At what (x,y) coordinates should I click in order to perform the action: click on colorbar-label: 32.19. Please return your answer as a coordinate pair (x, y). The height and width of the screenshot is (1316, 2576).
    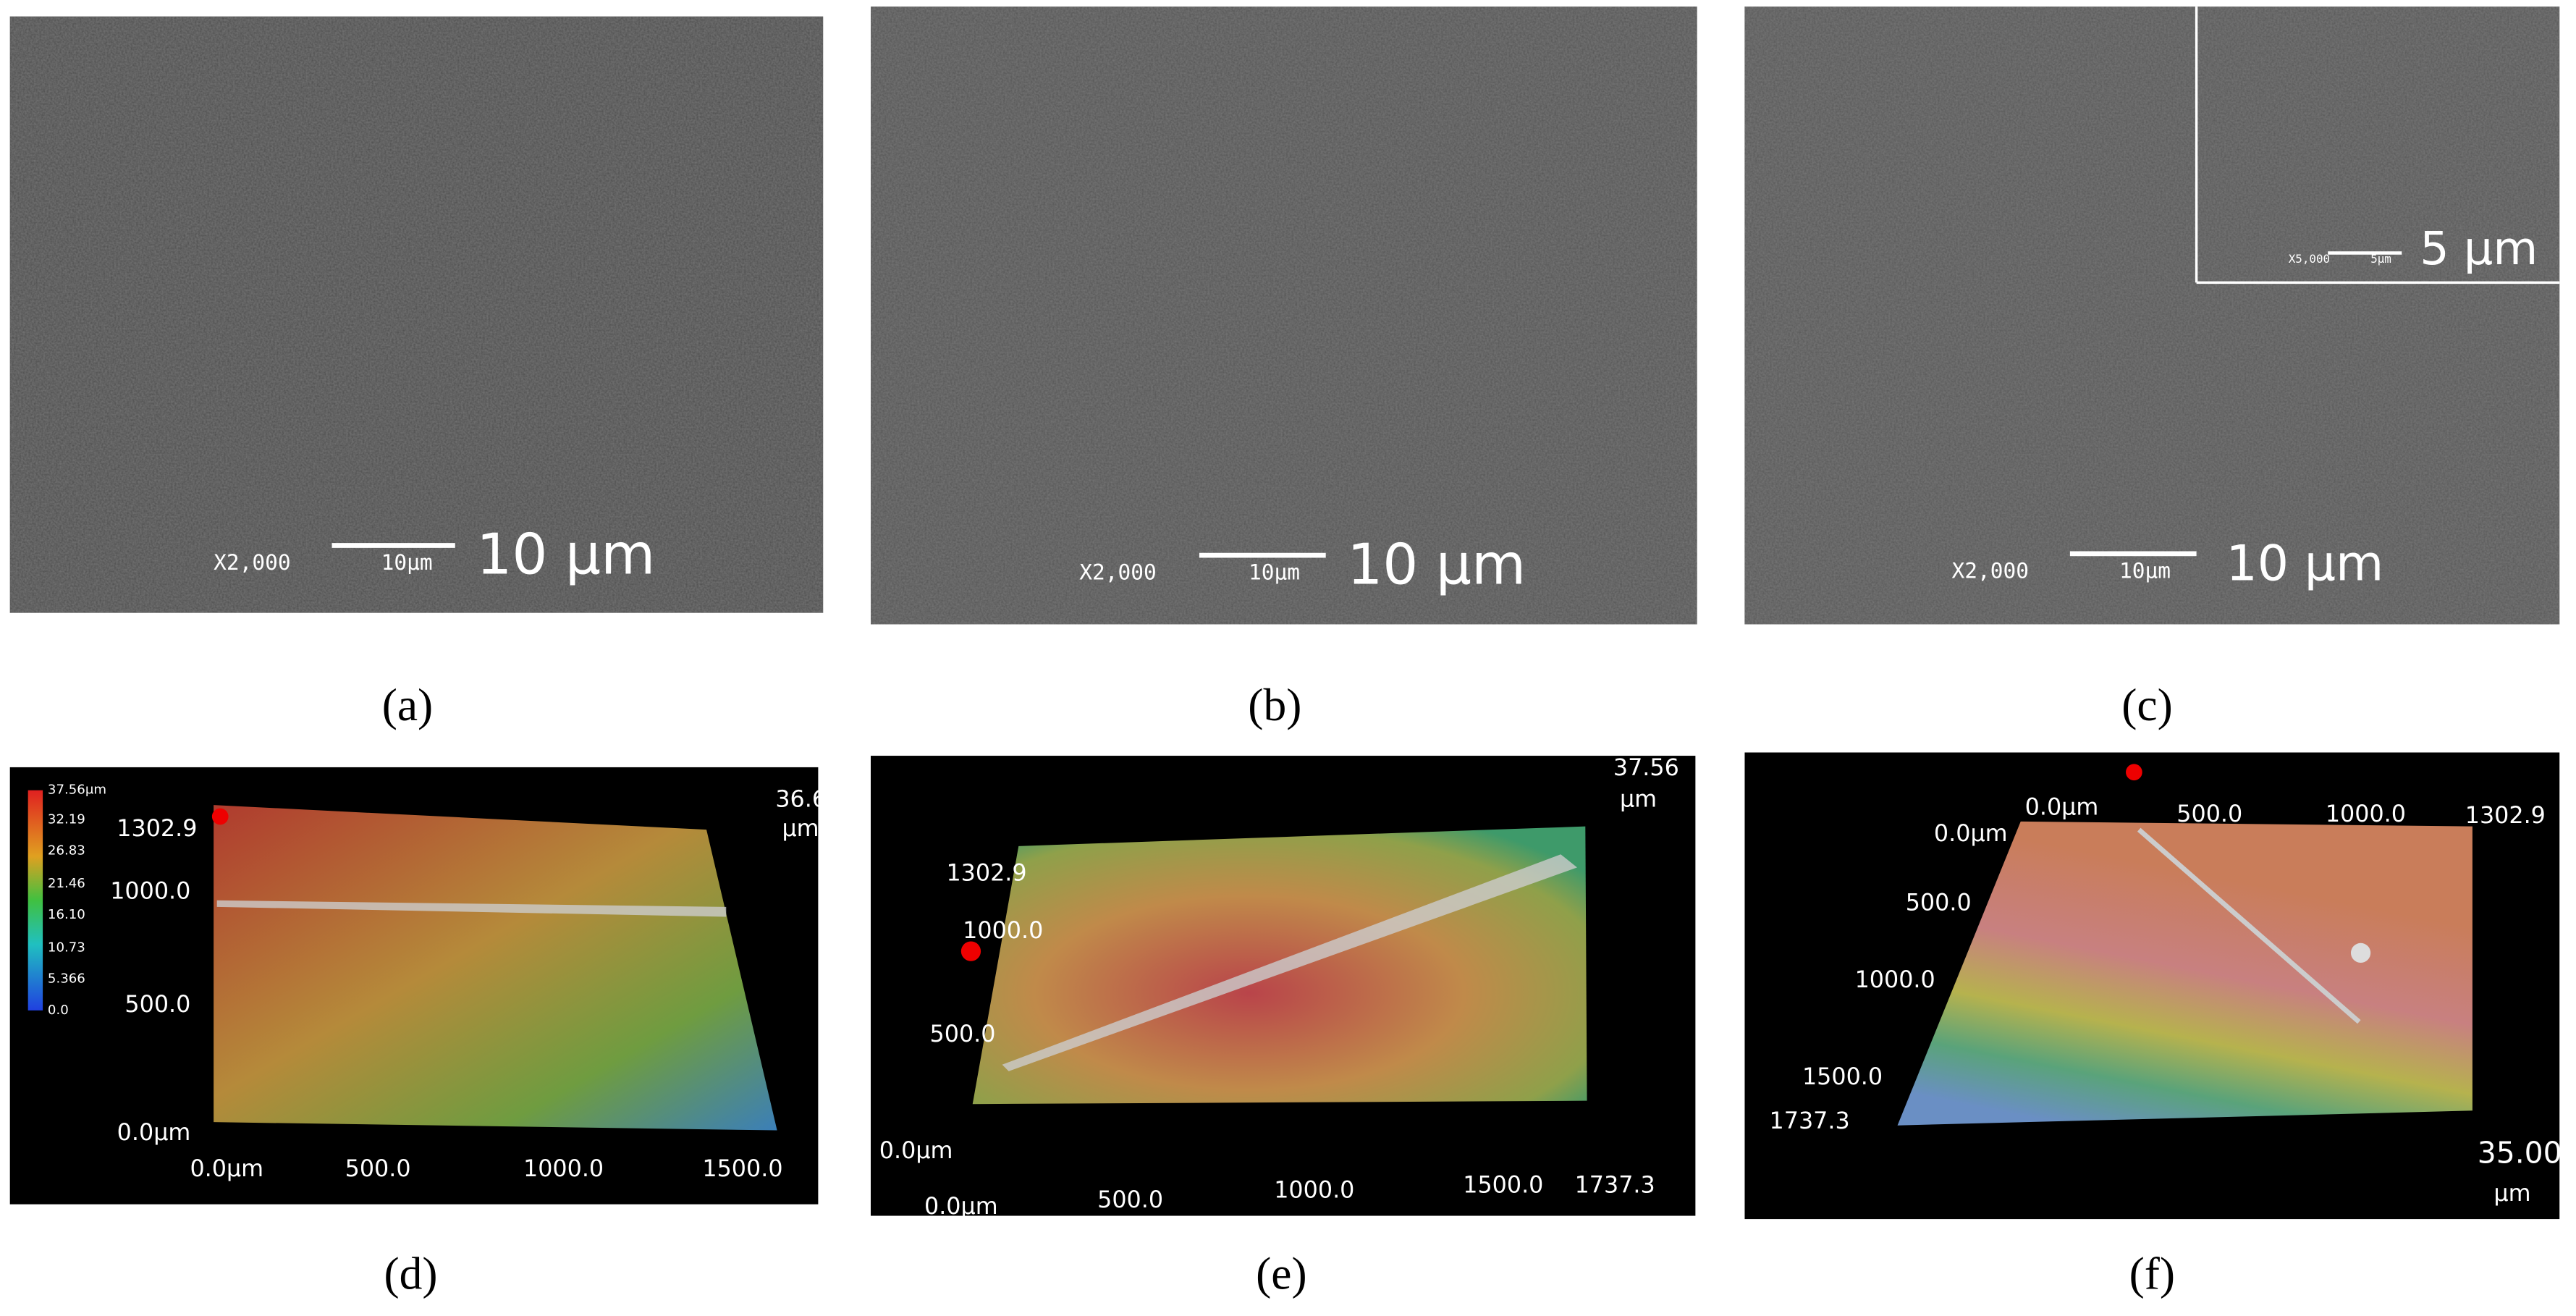
    Looking at the image, I should click on (66, 819).